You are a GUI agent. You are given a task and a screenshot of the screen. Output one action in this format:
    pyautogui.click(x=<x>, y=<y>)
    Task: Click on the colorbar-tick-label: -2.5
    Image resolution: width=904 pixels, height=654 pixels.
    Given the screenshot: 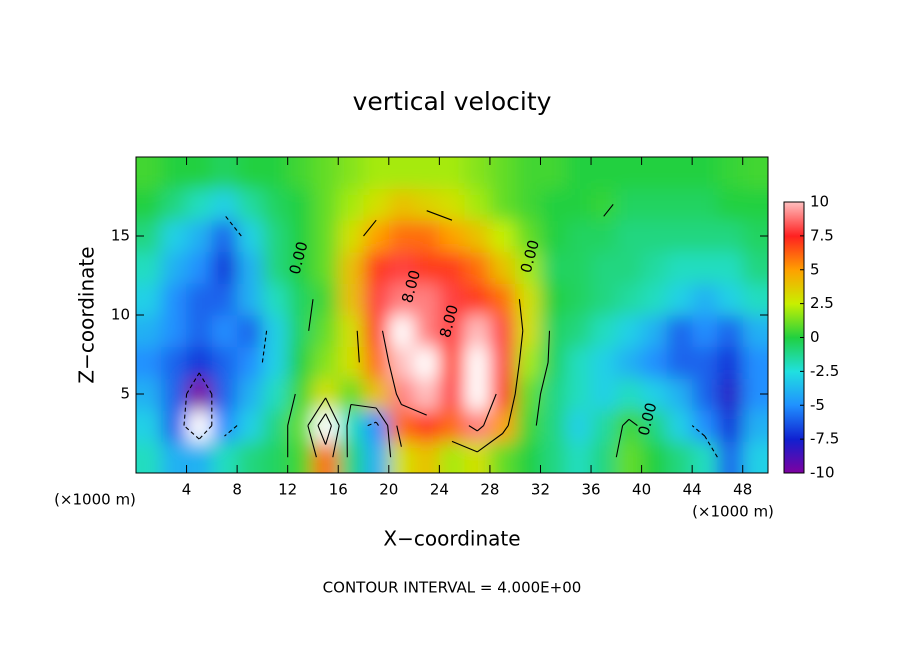 What is the action you would take?
    pyautogui.click(x=824, y=371)
    